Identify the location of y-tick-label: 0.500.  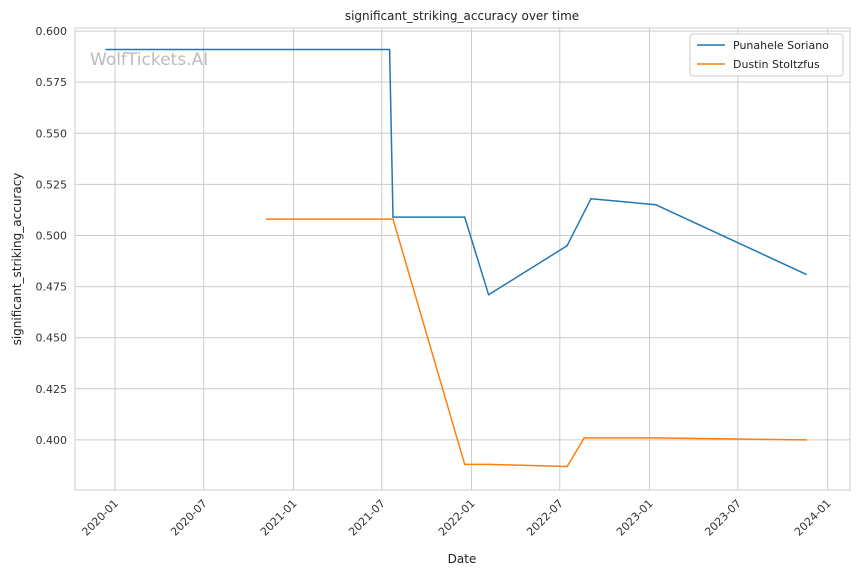
(52, 235).